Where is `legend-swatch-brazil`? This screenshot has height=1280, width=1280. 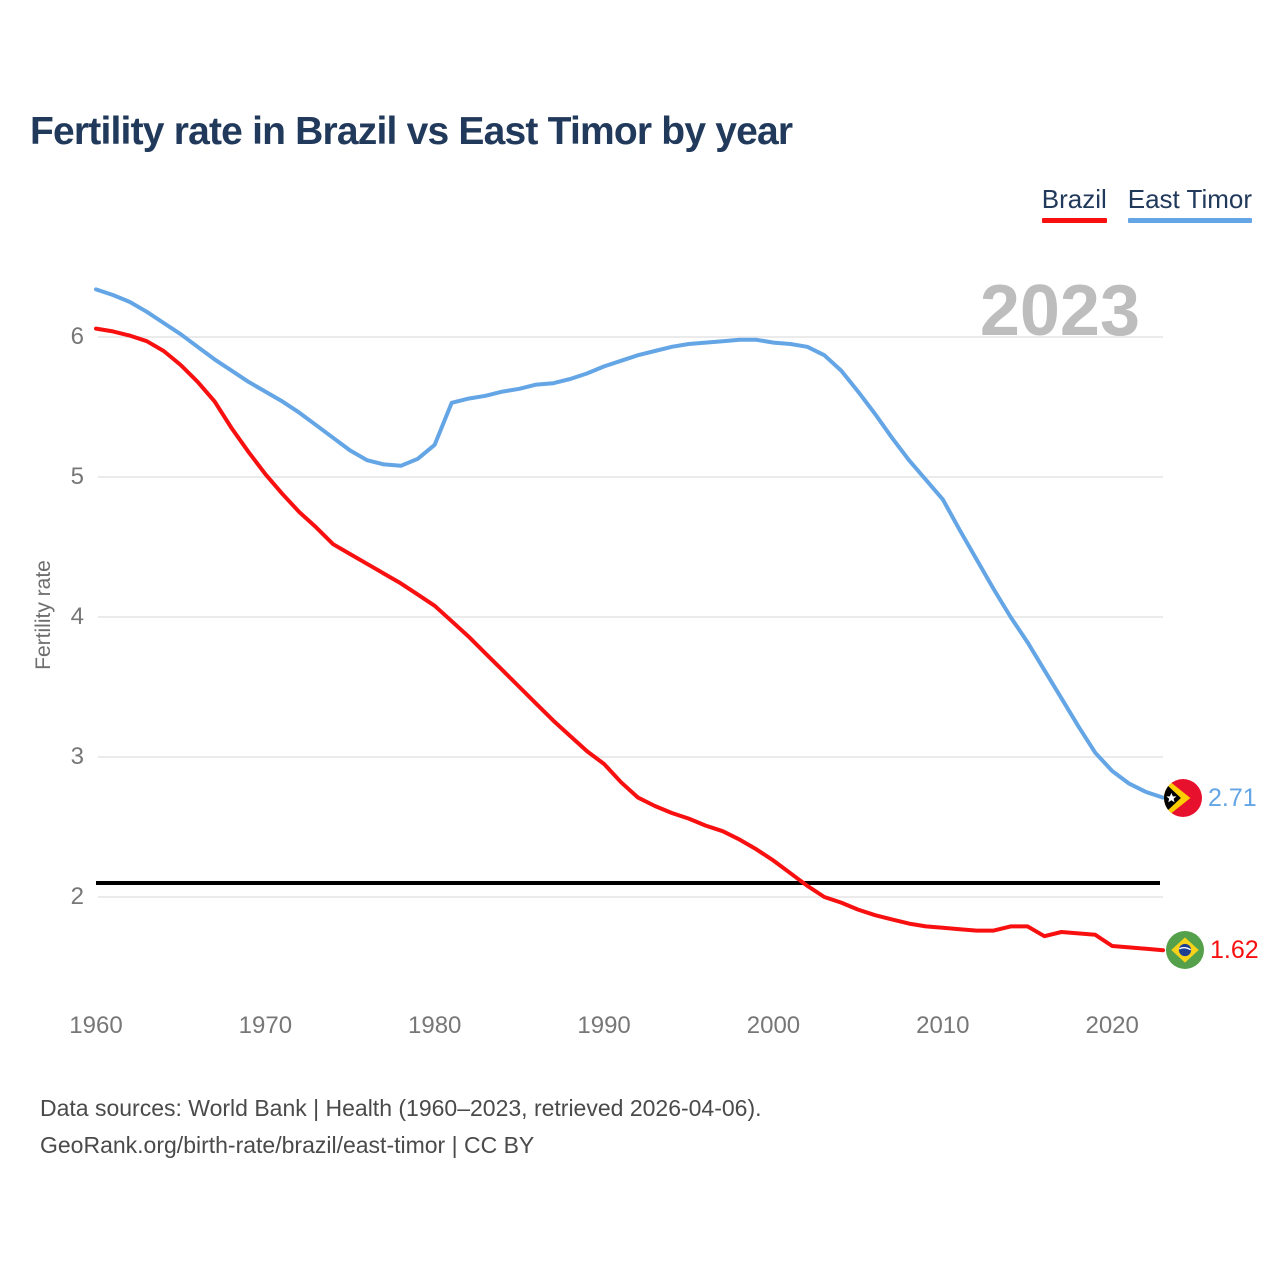
legend-swatch-brazil is located at coordinates (1074, 220).